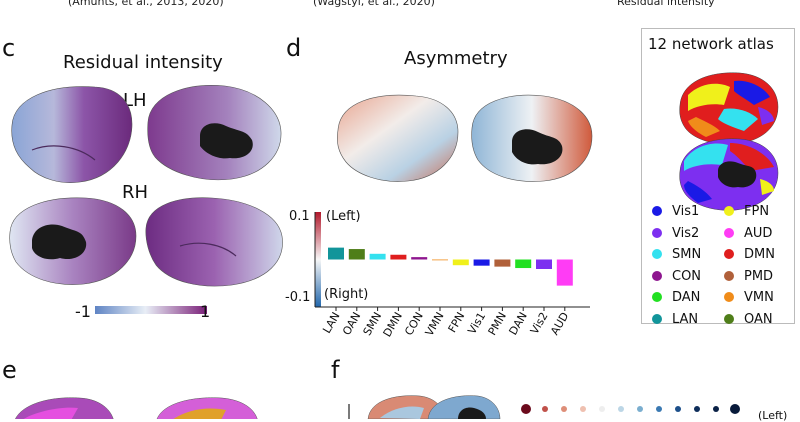  I want to click on panel-f-preview, so click(544, 407).